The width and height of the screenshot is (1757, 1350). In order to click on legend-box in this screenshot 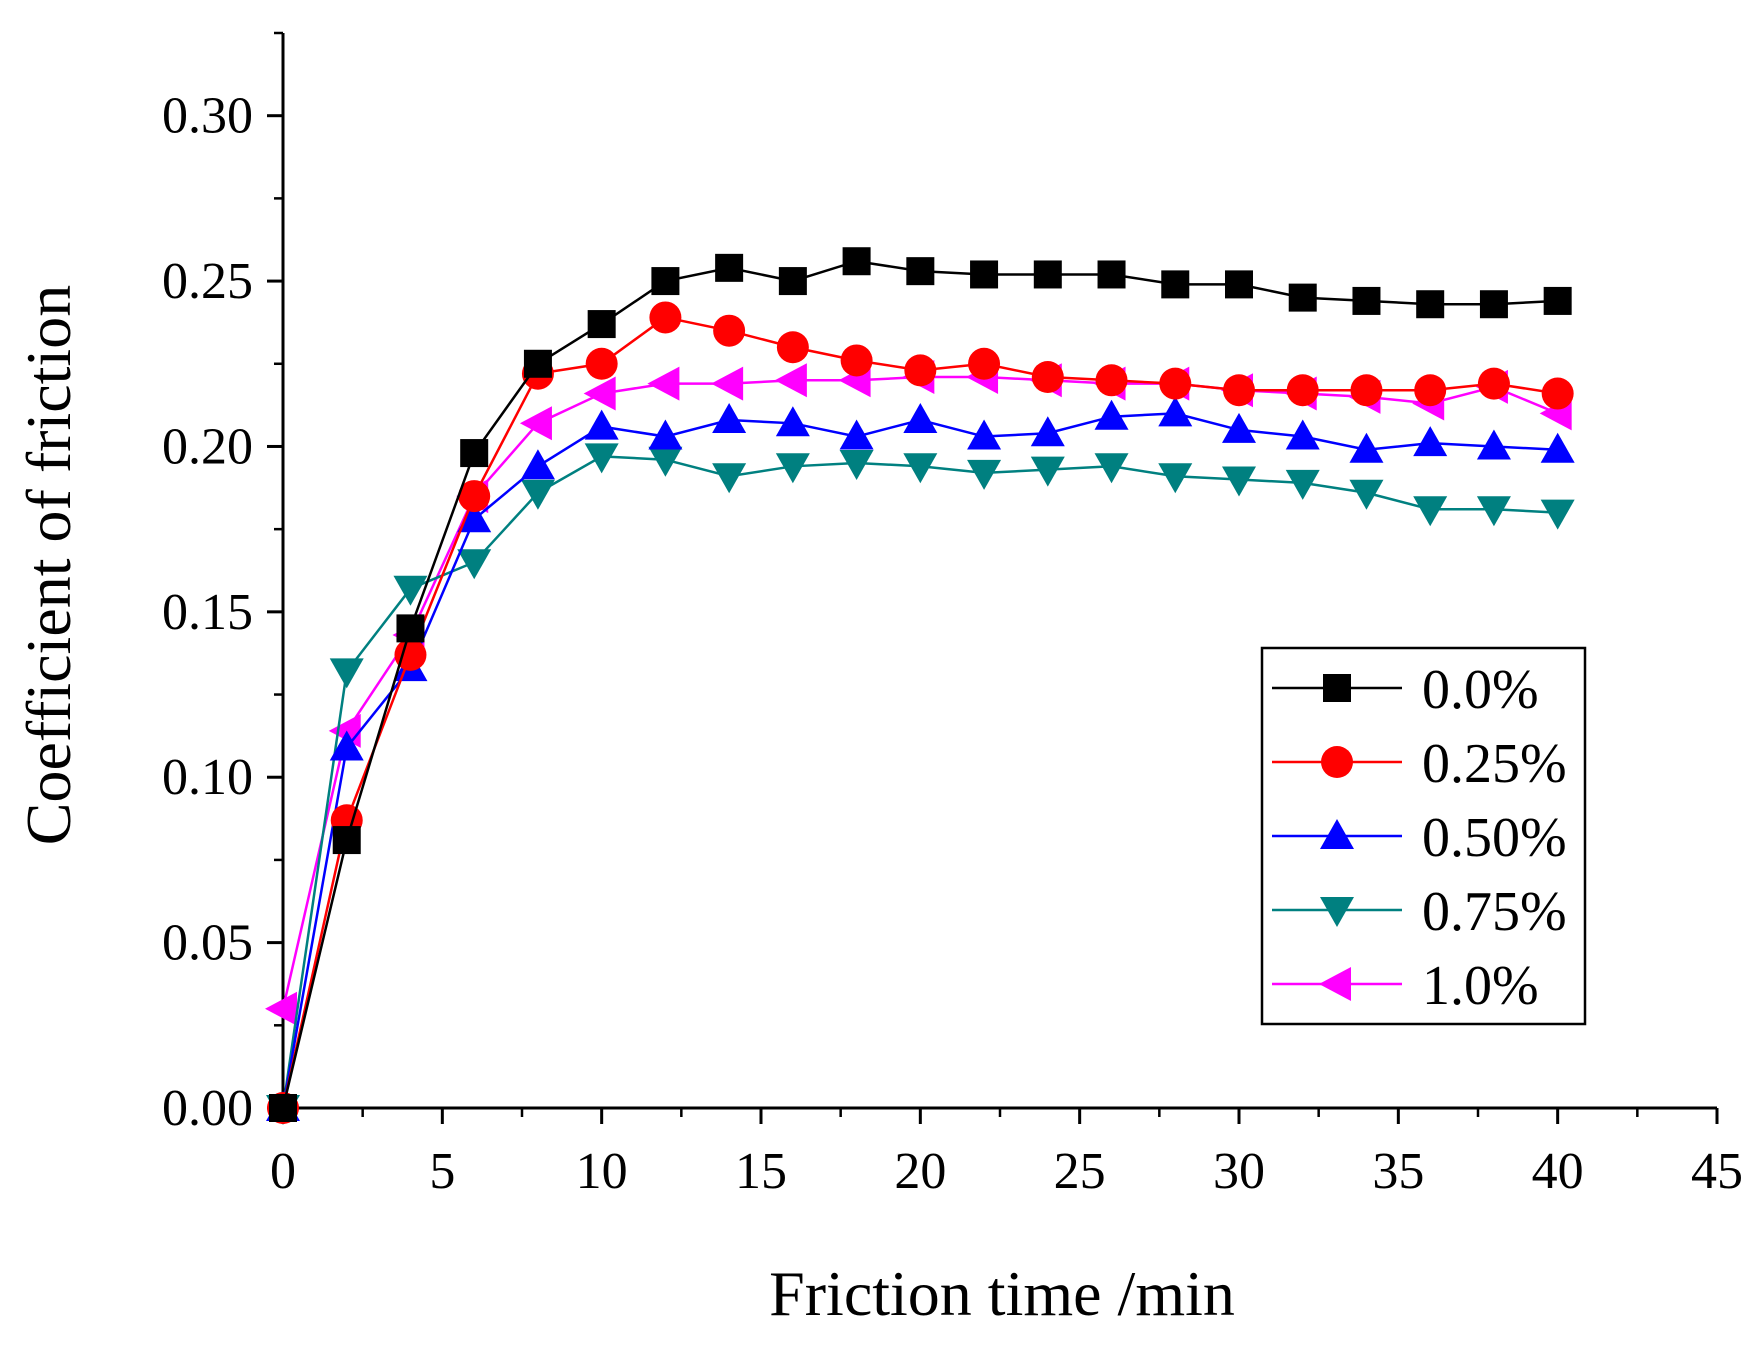, I will do `click(1423, 836)`.